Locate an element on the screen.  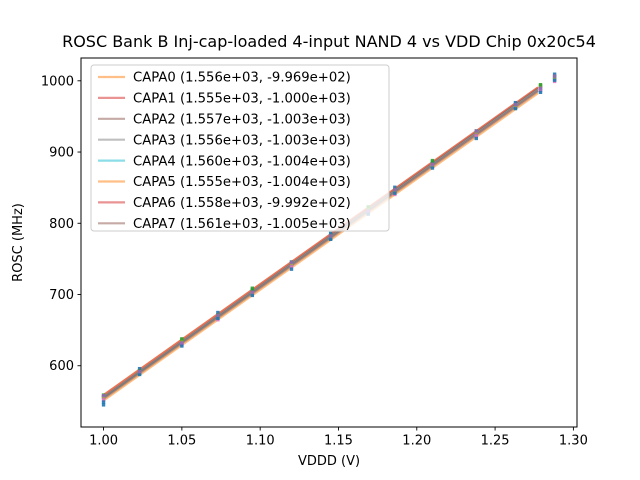
legend-entry: CAPA1 (1.555e+03, -1.000e+03) is located at coordinates (224, 99).